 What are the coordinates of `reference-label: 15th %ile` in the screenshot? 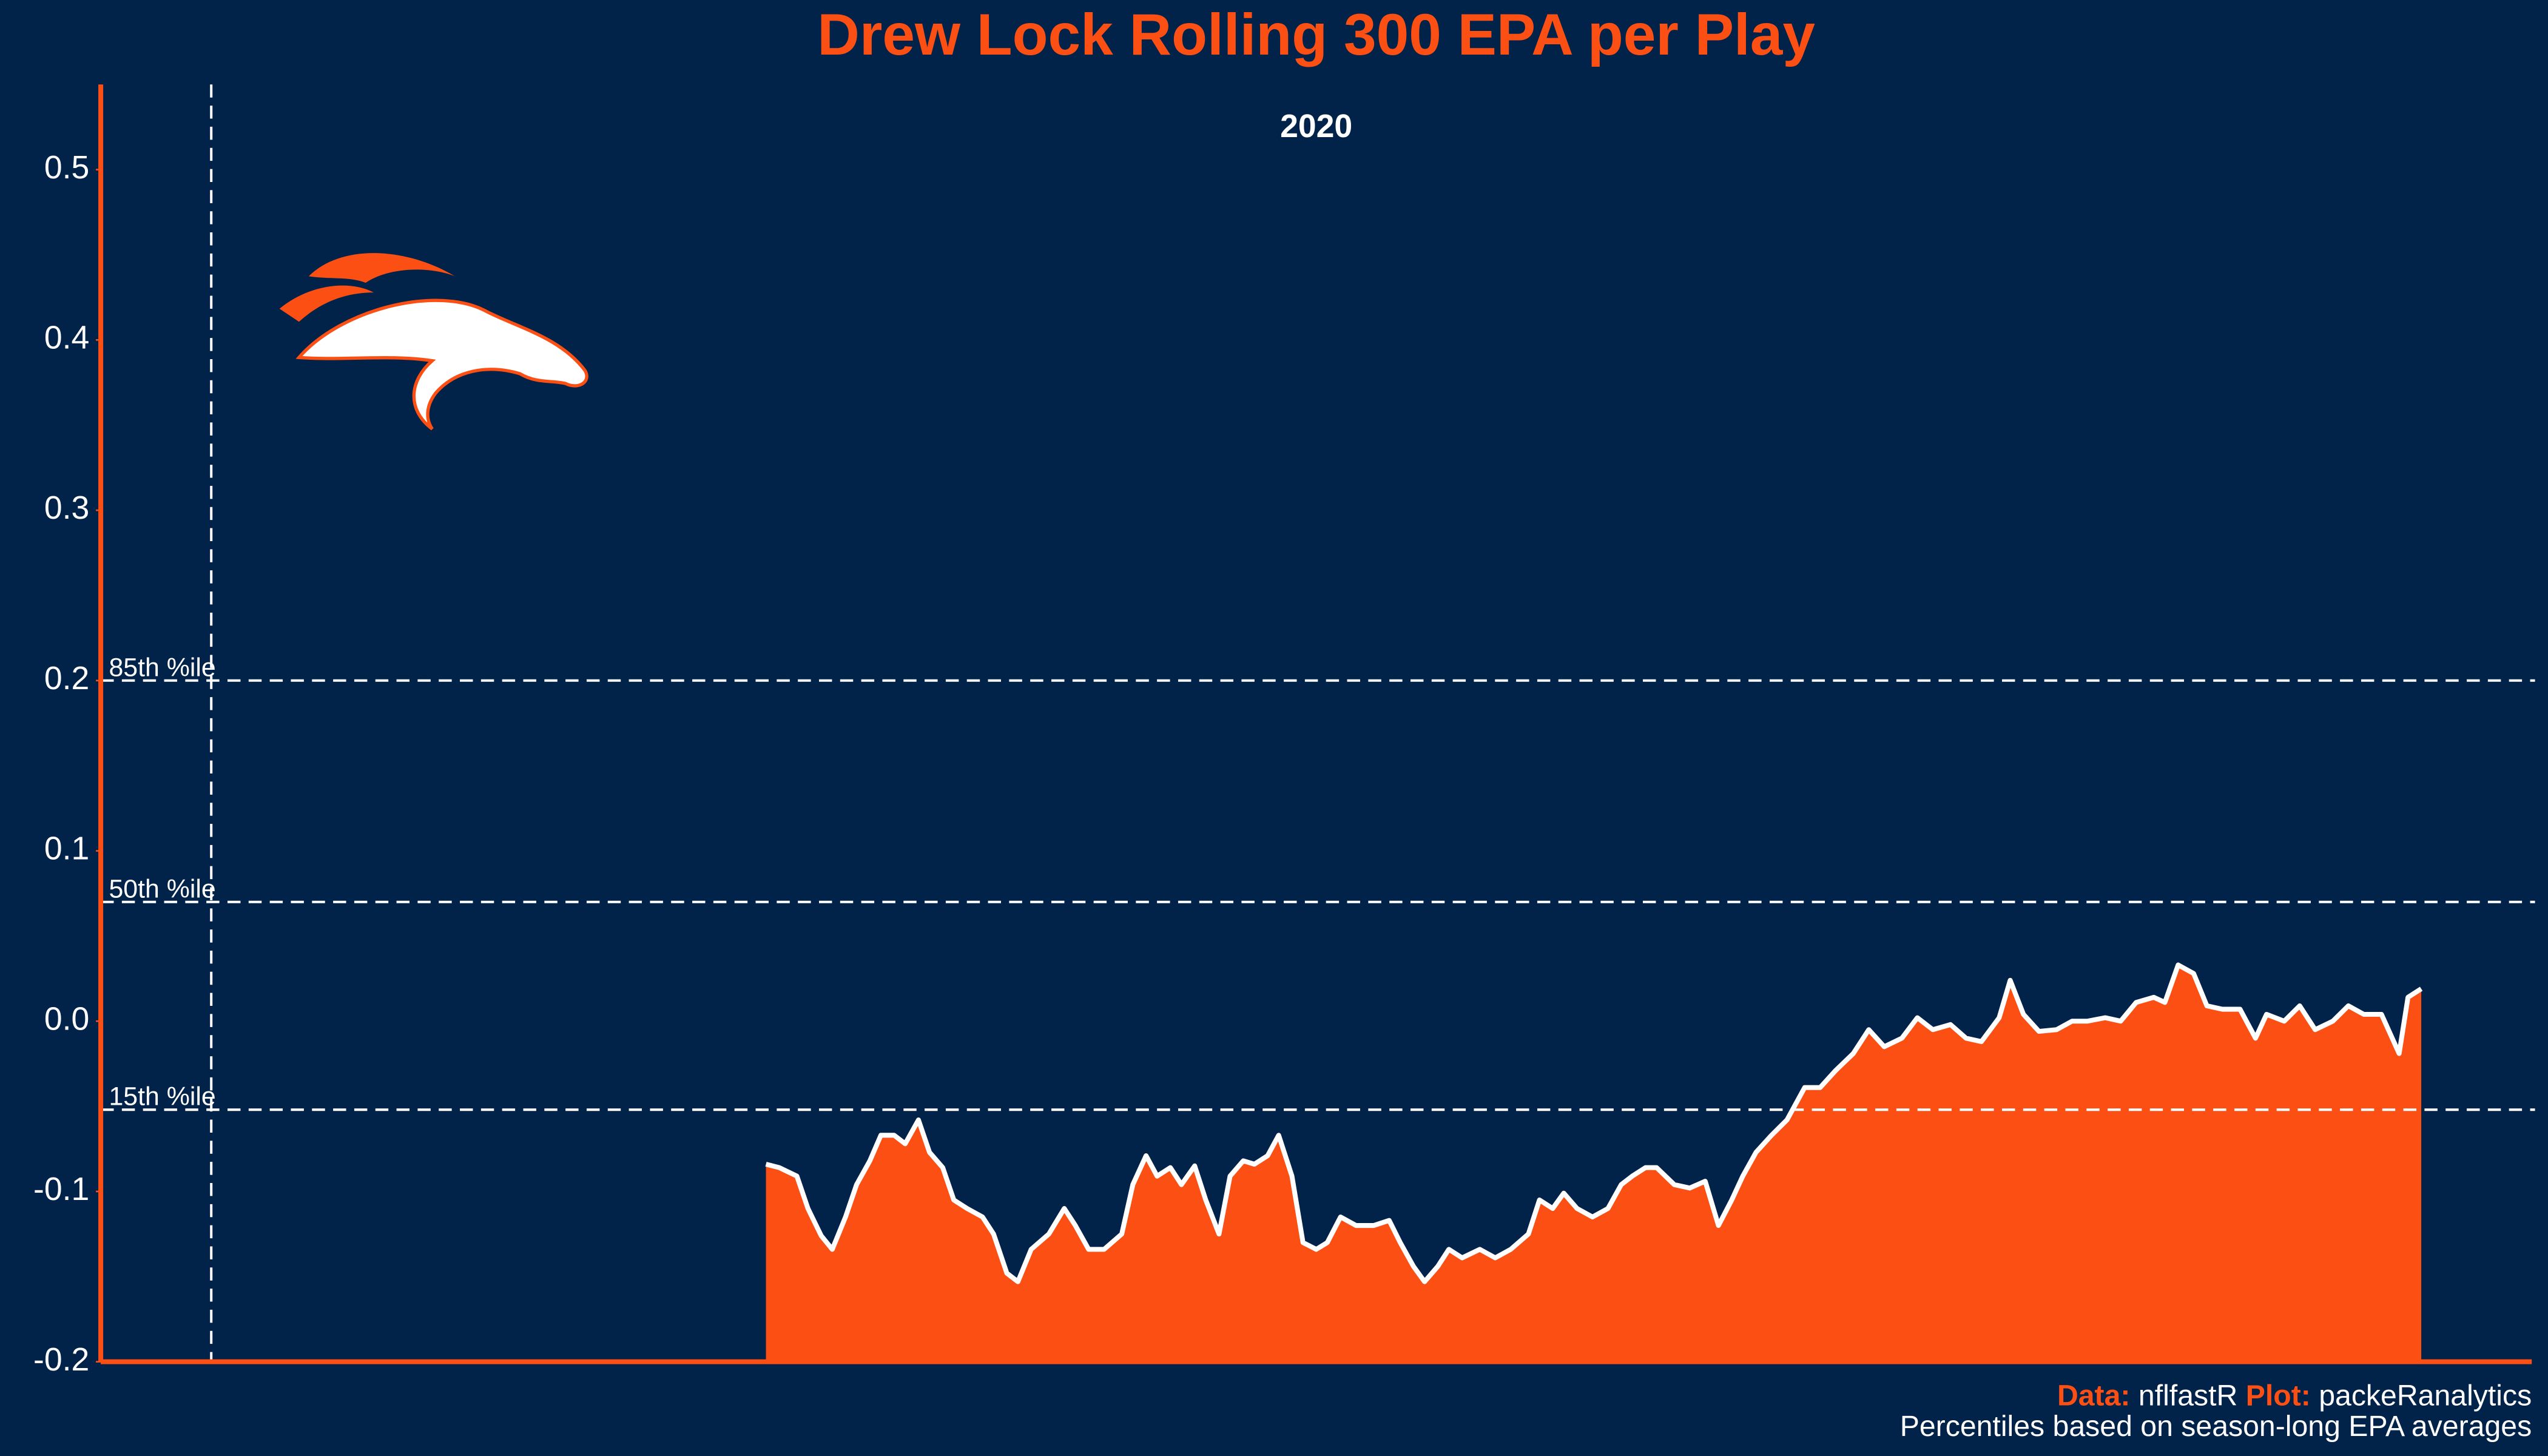 It's located at (162, 1096).